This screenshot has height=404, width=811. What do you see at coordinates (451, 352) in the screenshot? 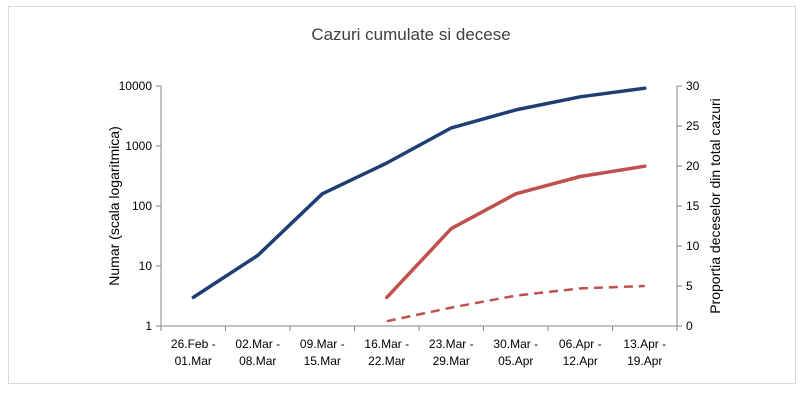
I see `x-tick-label: 23.Mar -29.Mar` at bounding box center [451, 352].